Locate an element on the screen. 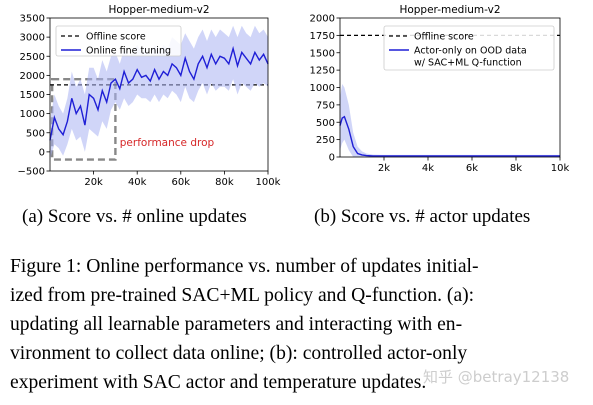  y-tick-label: 1750 is located at coordinates (322, 36).